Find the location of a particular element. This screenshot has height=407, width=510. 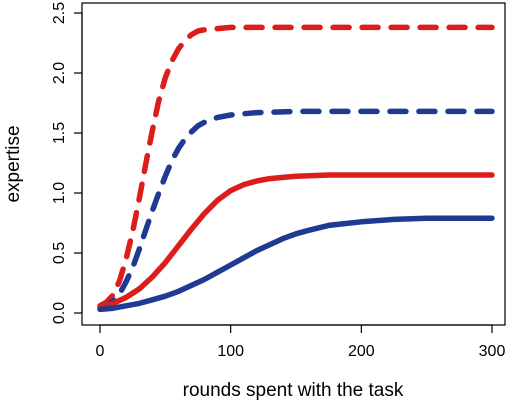

y-tick-label: 2.5 is located at coordinates (59, 13).